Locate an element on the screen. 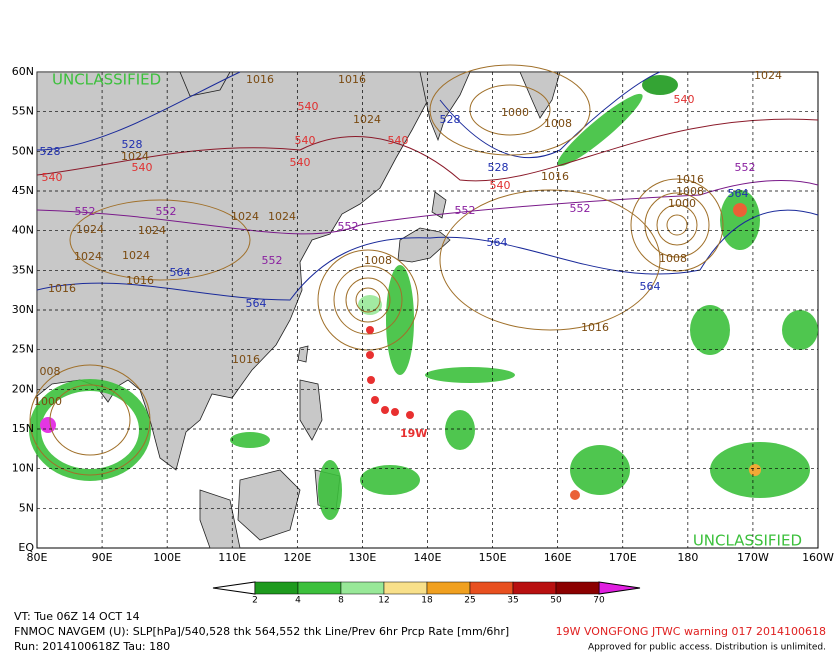 This screenshot has width=840, height=660. lat-label: 55N is located at coordinates (23, 111).